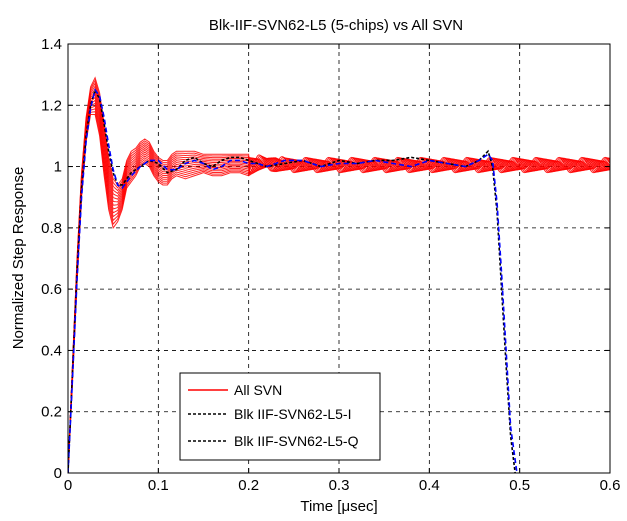 The image size is (627, 521). I want to click on x-tick-label: 0.2, so click(248, 485).